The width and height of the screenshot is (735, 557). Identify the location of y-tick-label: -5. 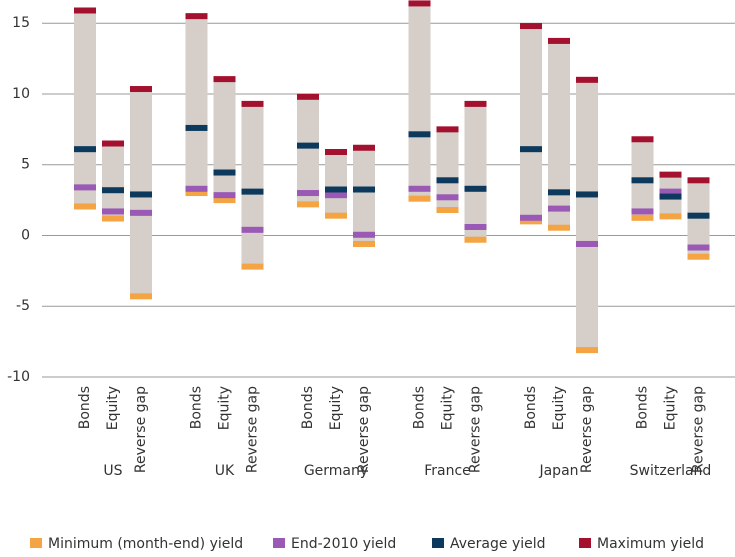
(23, 306).